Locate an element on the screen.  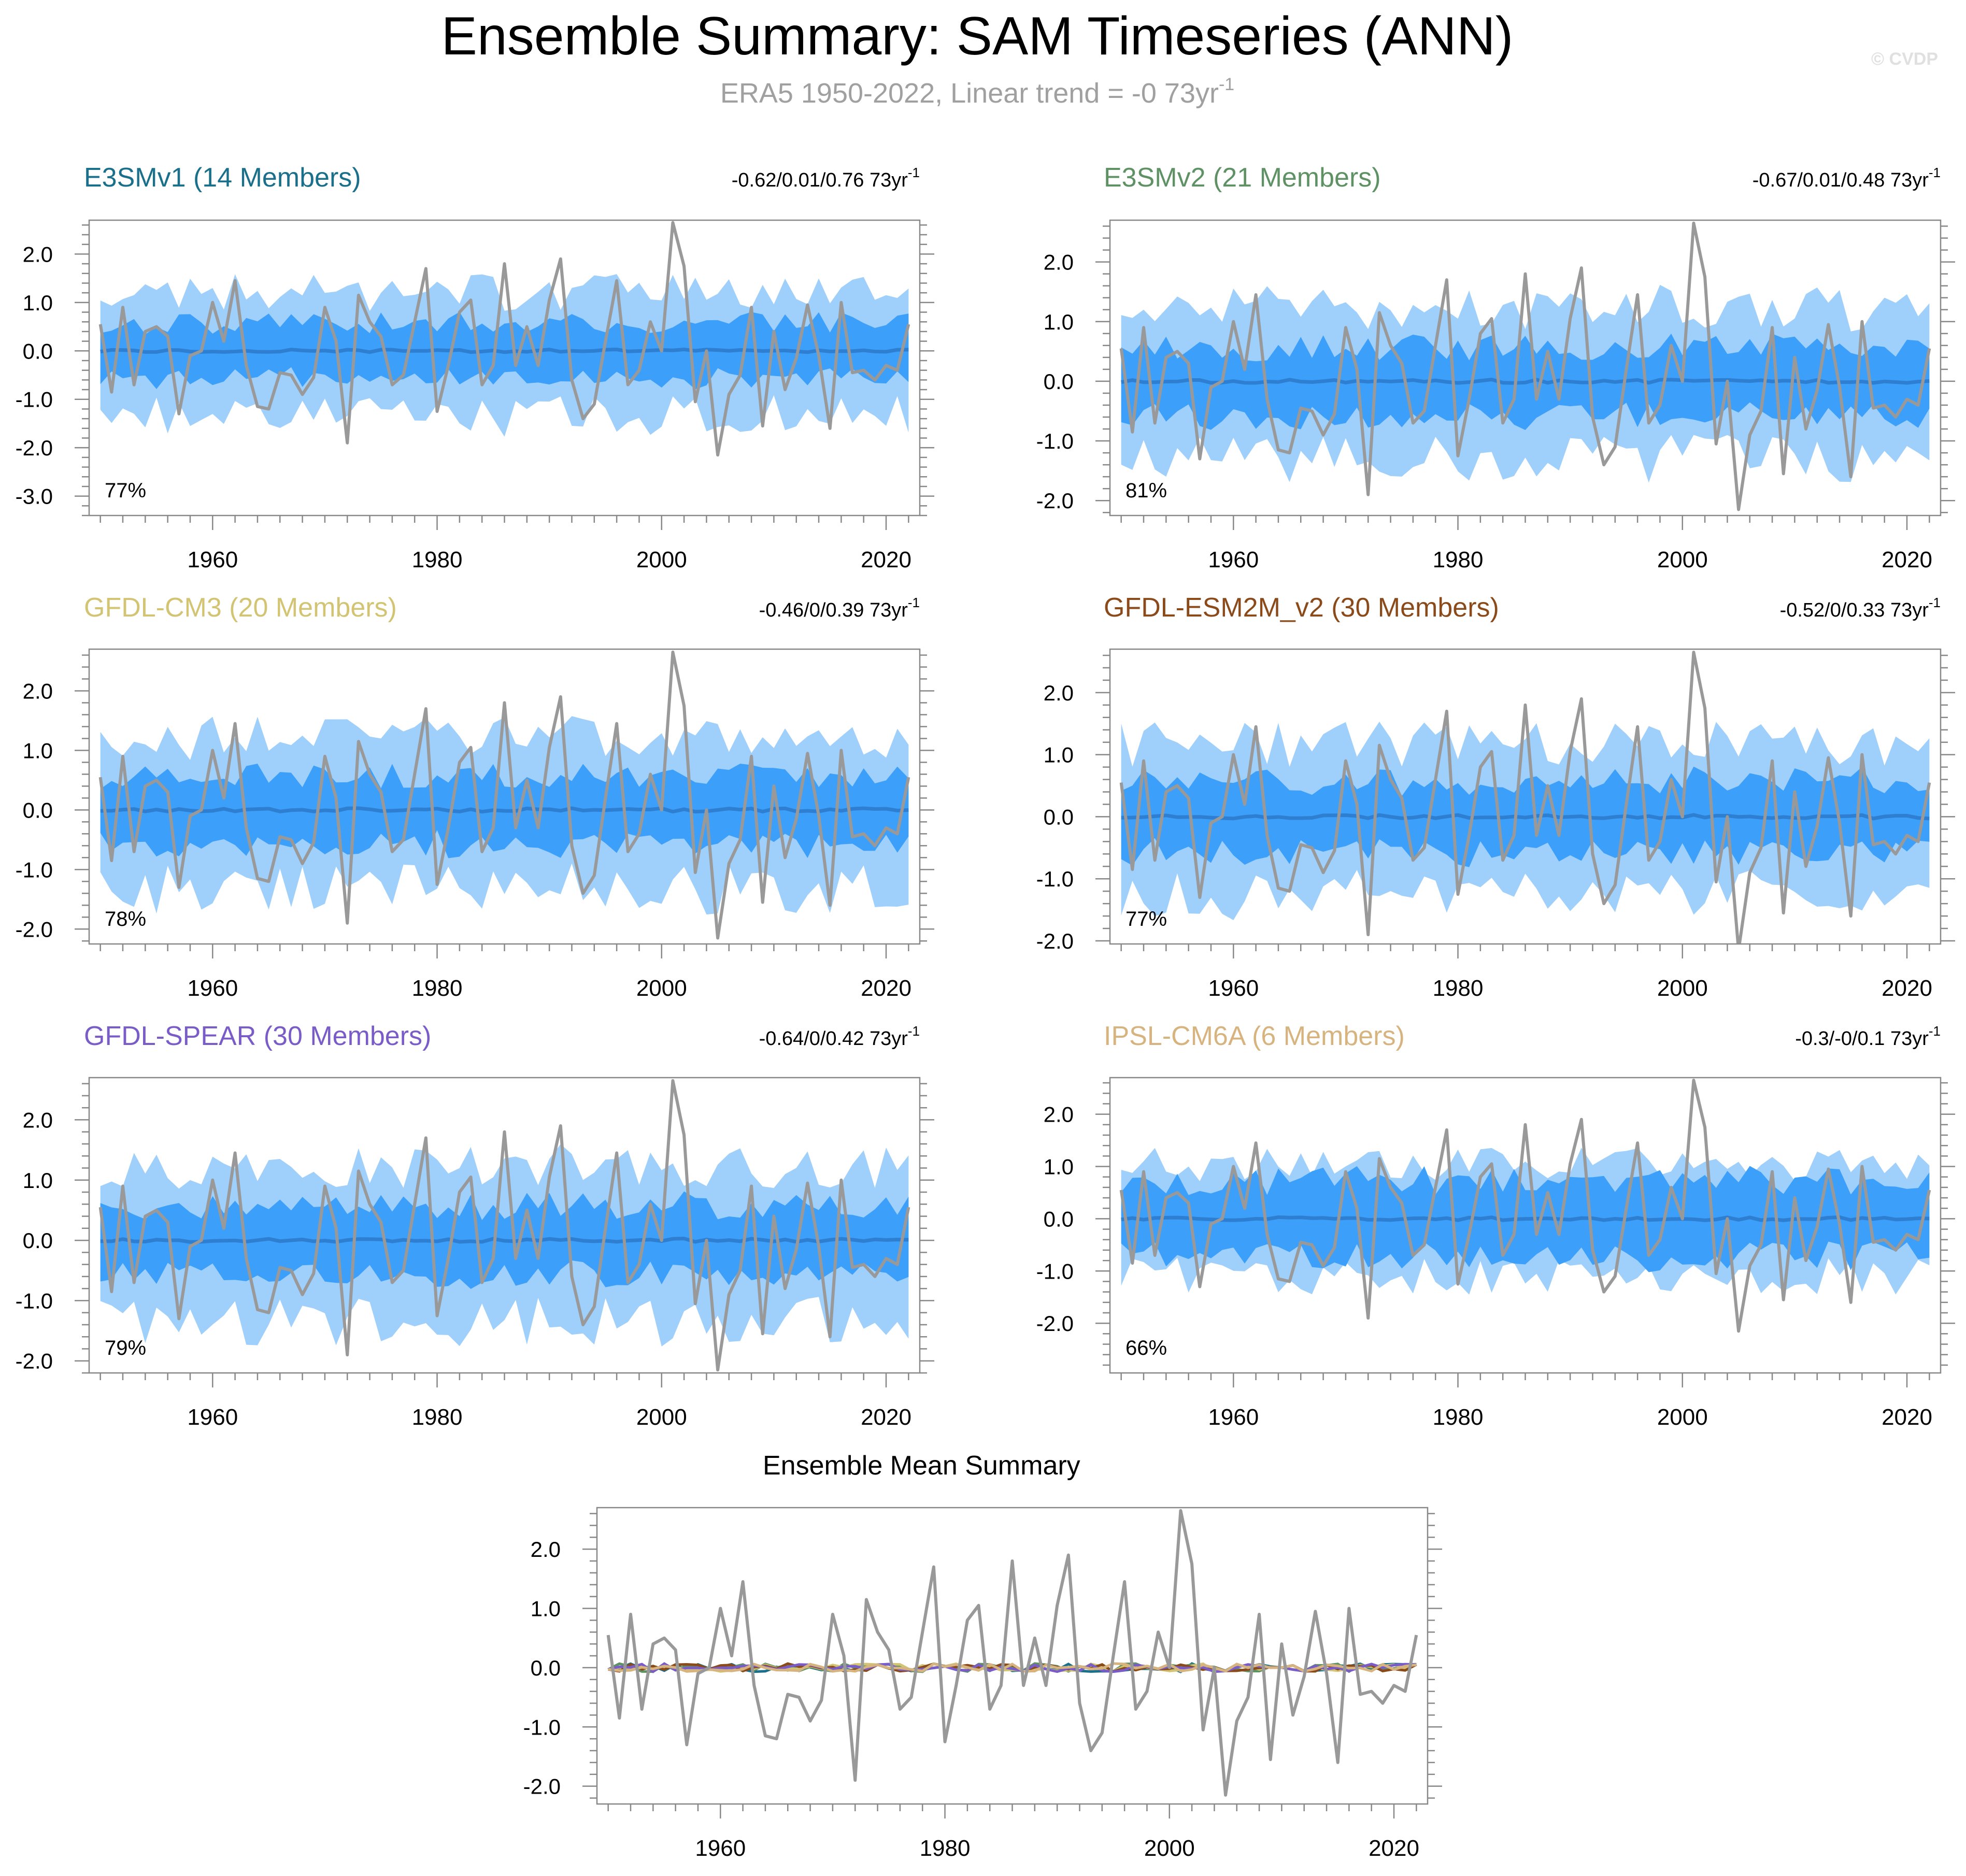
percent-label-e3smv1: 77% is located at coordinates (126, 490).